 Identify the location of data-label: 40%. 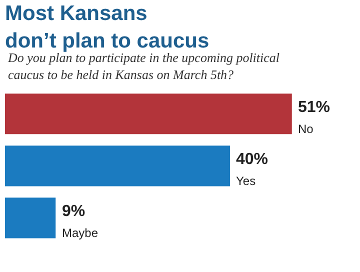
(252, 159).